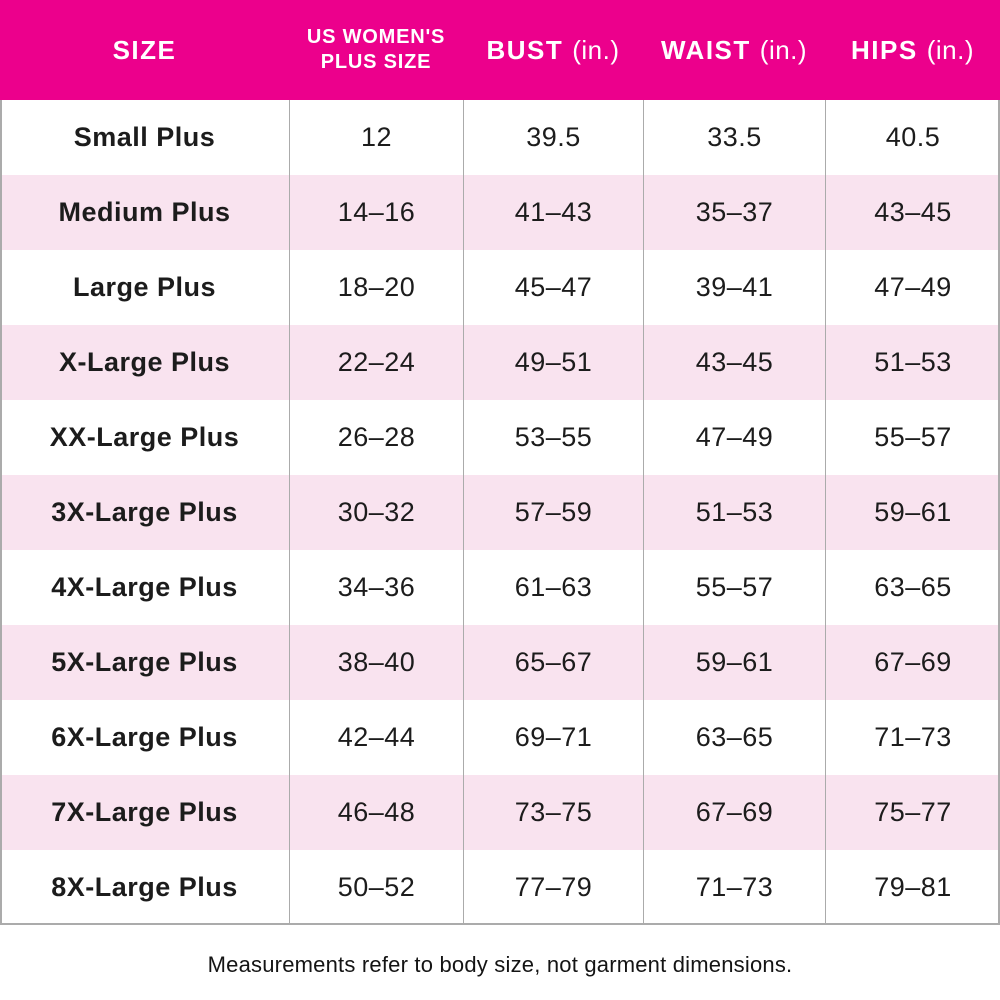  Describe the element at coordinates (376, 50) in the screenshot. I see `col-header-us-plus-size: US WOMEN'S PLUS SIZE` at that location.